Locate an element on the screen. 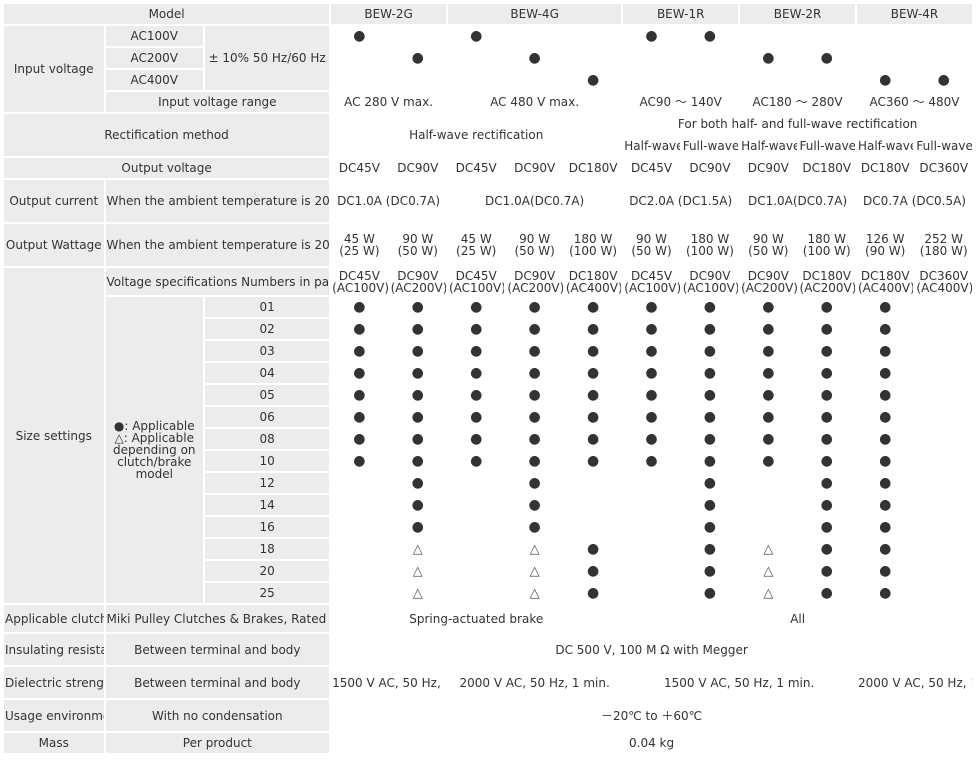 The image size is (976, 779). model-name: BEW-4R is located at coordinates (914, 14).